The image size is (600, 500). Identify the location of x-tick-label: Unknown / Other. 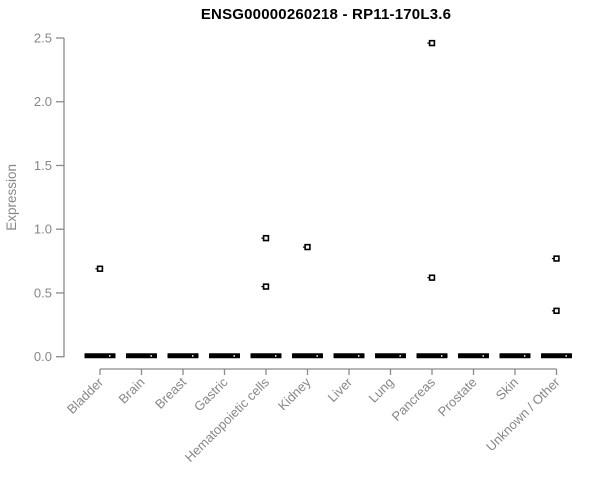
(523, 414).